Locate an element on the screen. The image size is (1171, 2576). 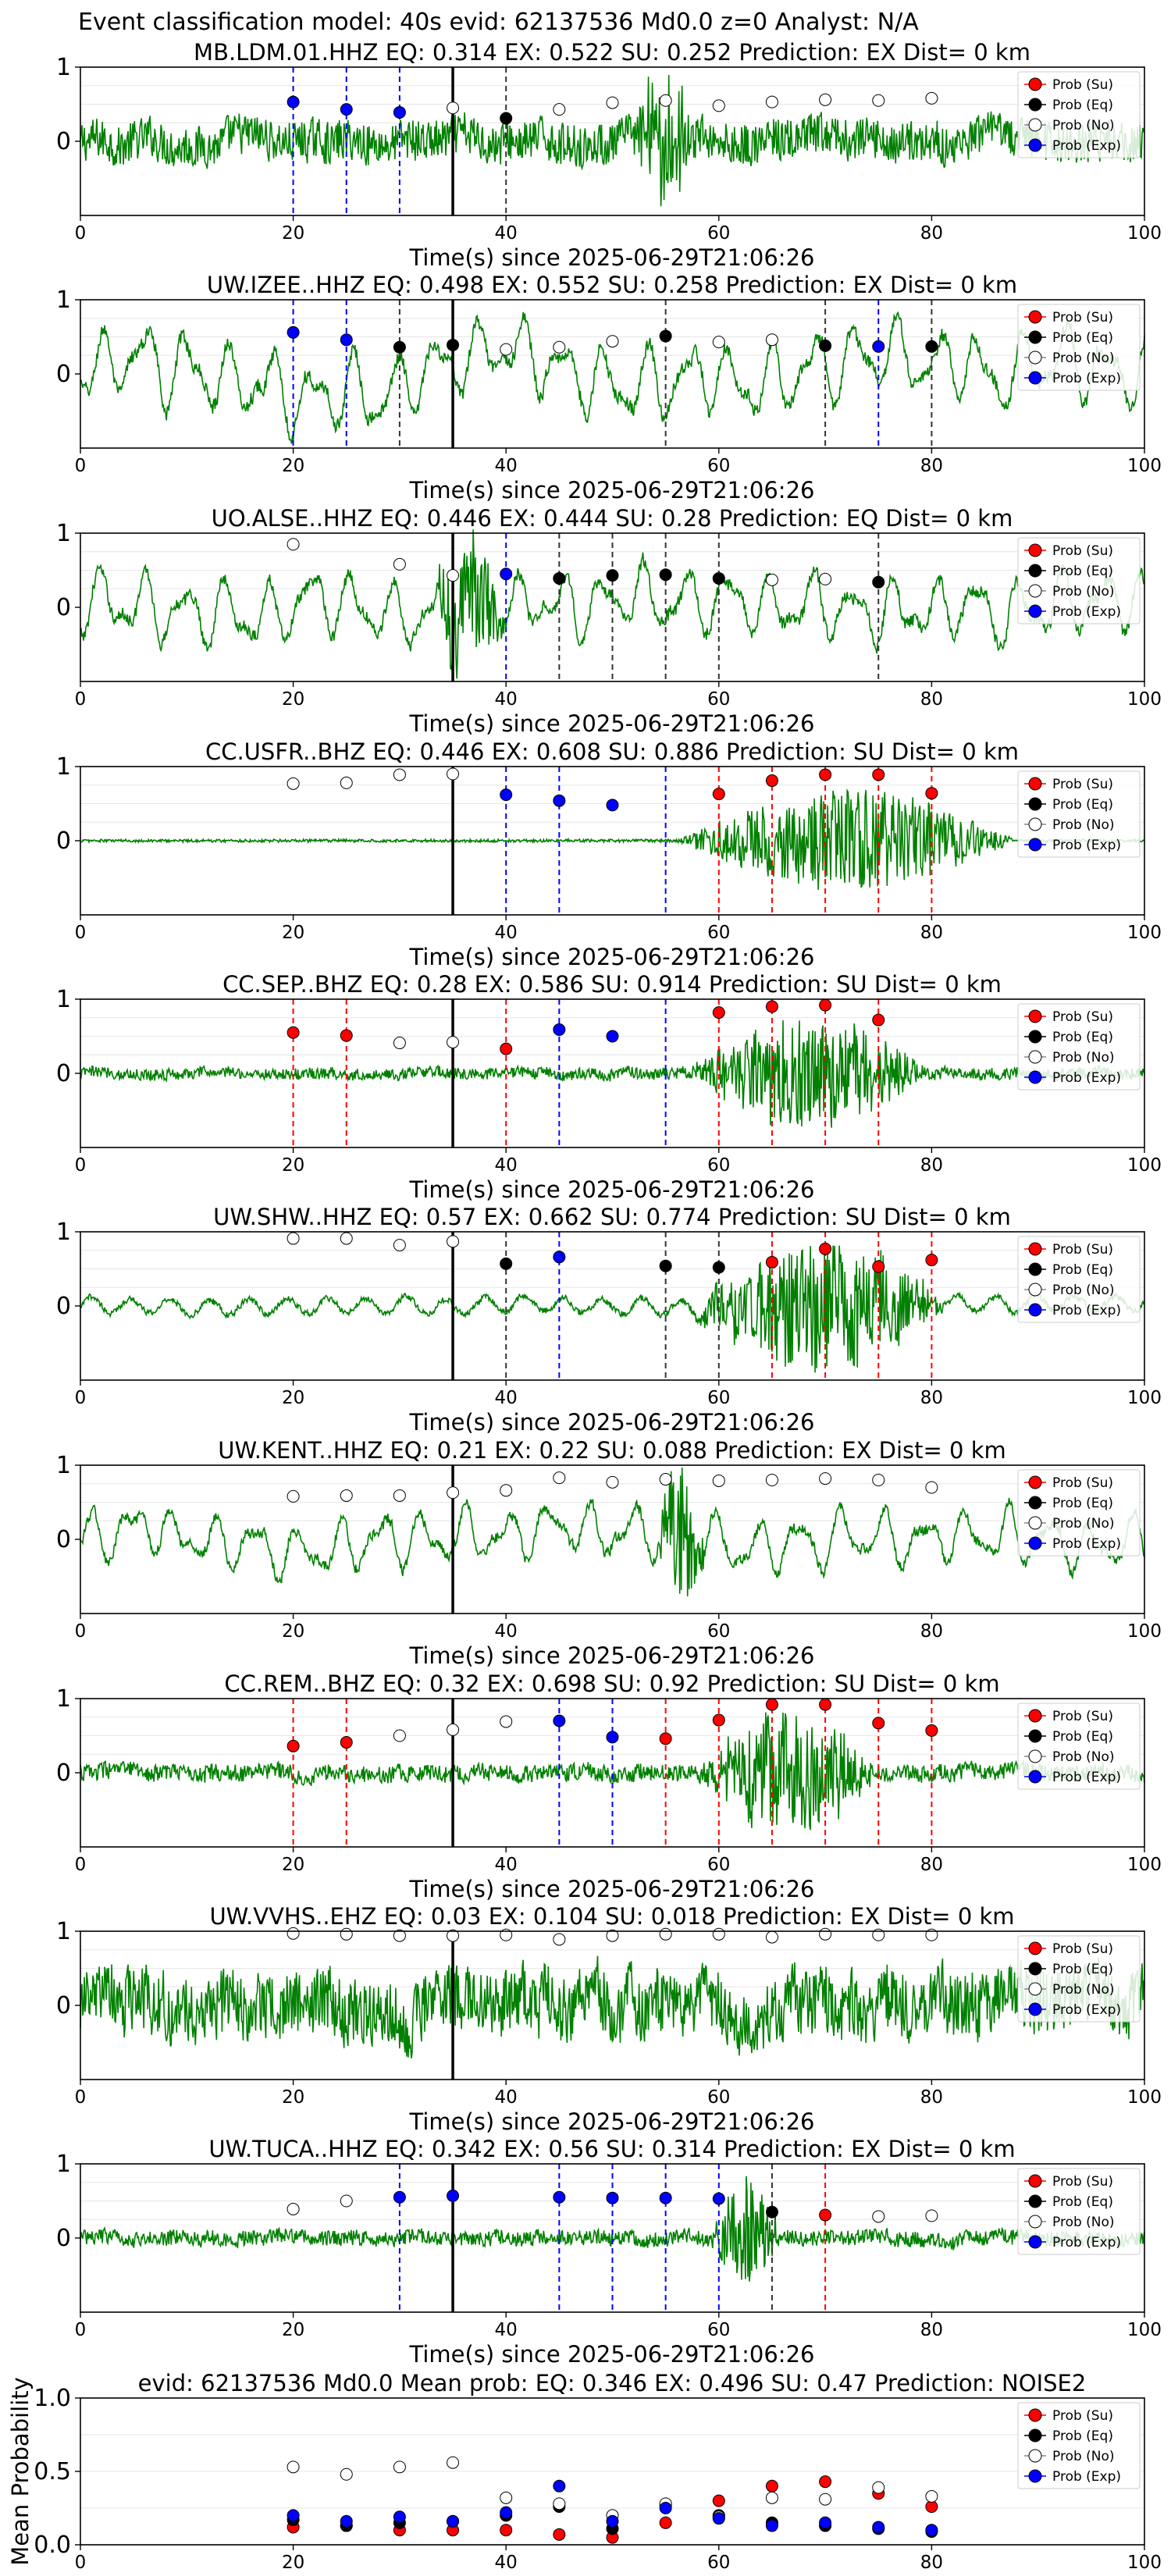
x-tick-label: 0 is located at coordinates (81, 933).